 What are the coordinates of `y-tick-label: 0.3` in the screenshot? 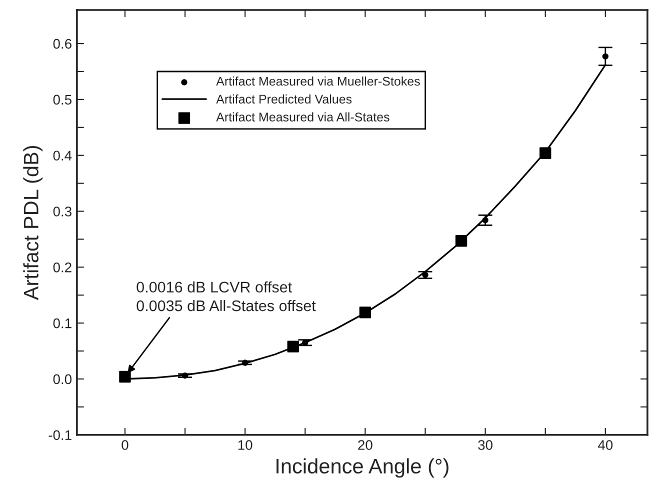 It's located at (62, 211).